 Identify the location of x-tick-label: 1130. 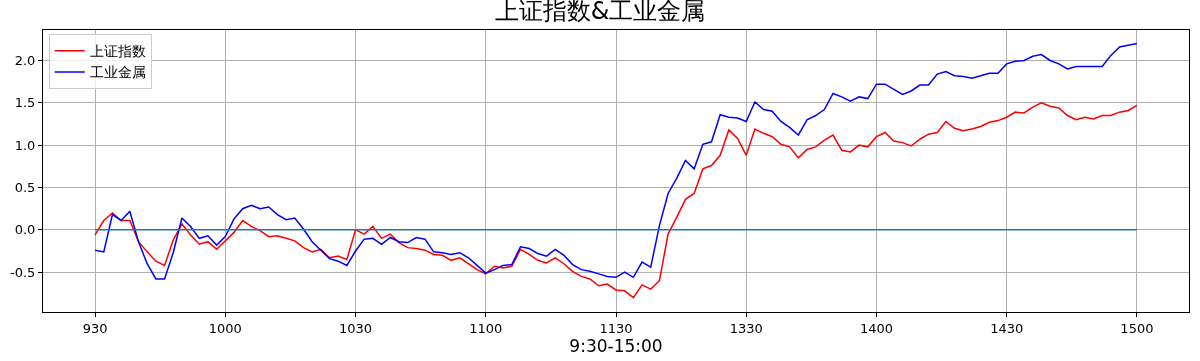
(616, 328).